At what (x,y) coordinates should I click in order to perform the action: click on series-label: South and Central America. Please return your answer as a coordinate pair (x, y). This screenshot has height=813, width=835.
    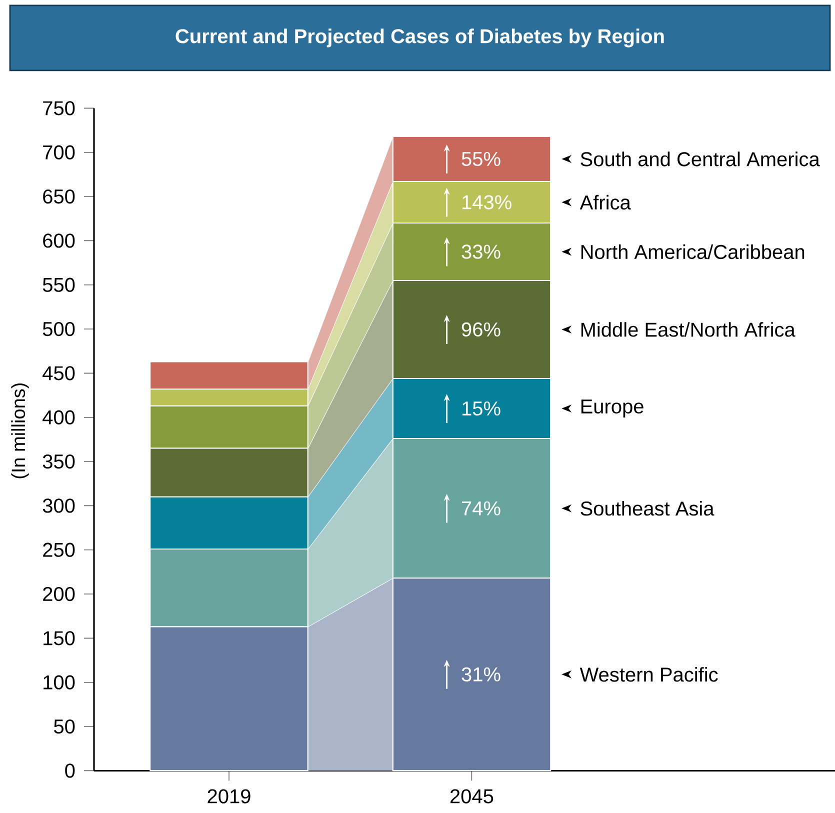
    Looking at the image, I should click on (700, 159).